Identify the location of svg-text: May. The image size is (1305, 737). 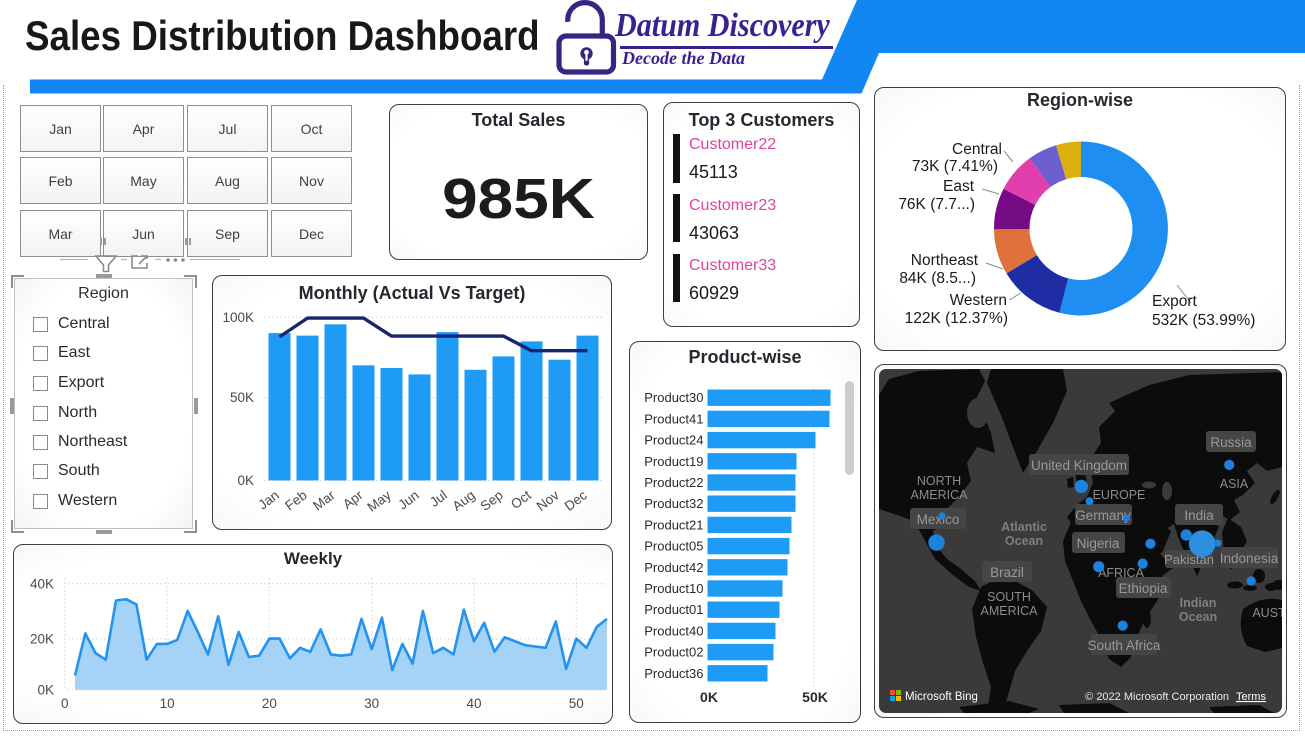
(379, 500).